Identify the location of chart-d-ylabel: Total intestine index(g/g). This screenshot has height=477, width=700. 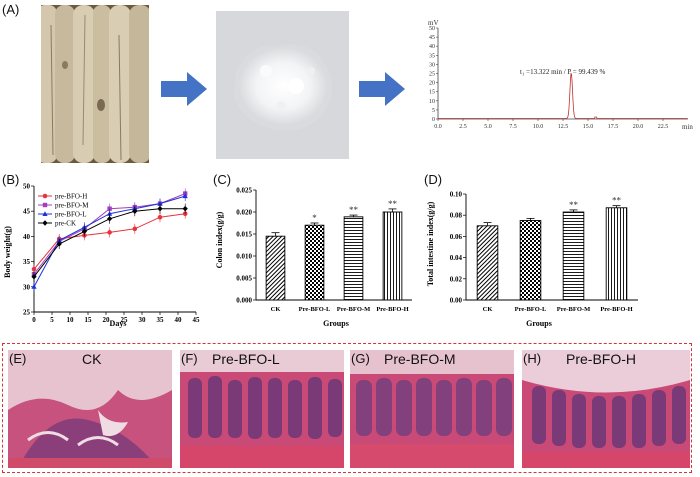
(430, 243).